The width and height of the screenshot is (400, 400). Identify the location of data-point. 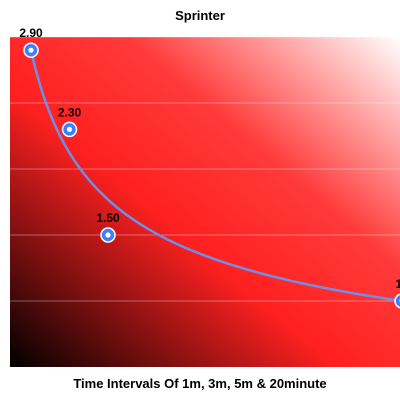
(397, 301).